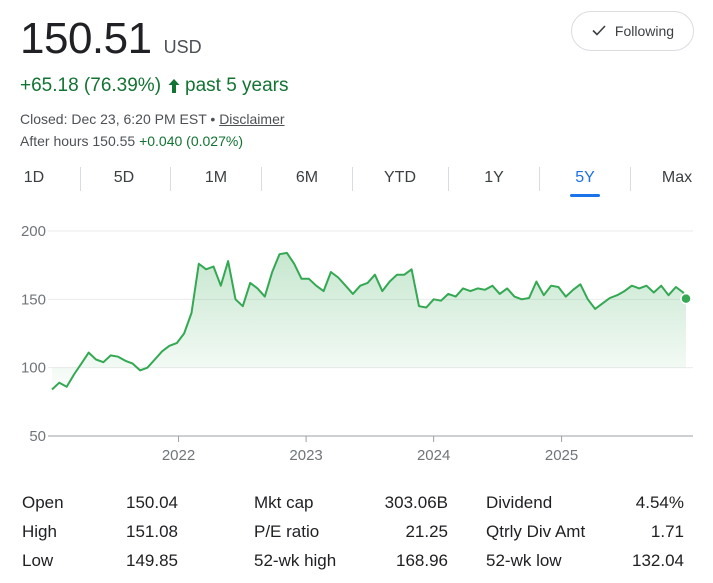 This screenshot has width=713, height=583. What do you see at coordinates (295, 560) in the screenshot?
I see `stat-label-52wk-high: 52-wk high` at bounding box center [295, 560].